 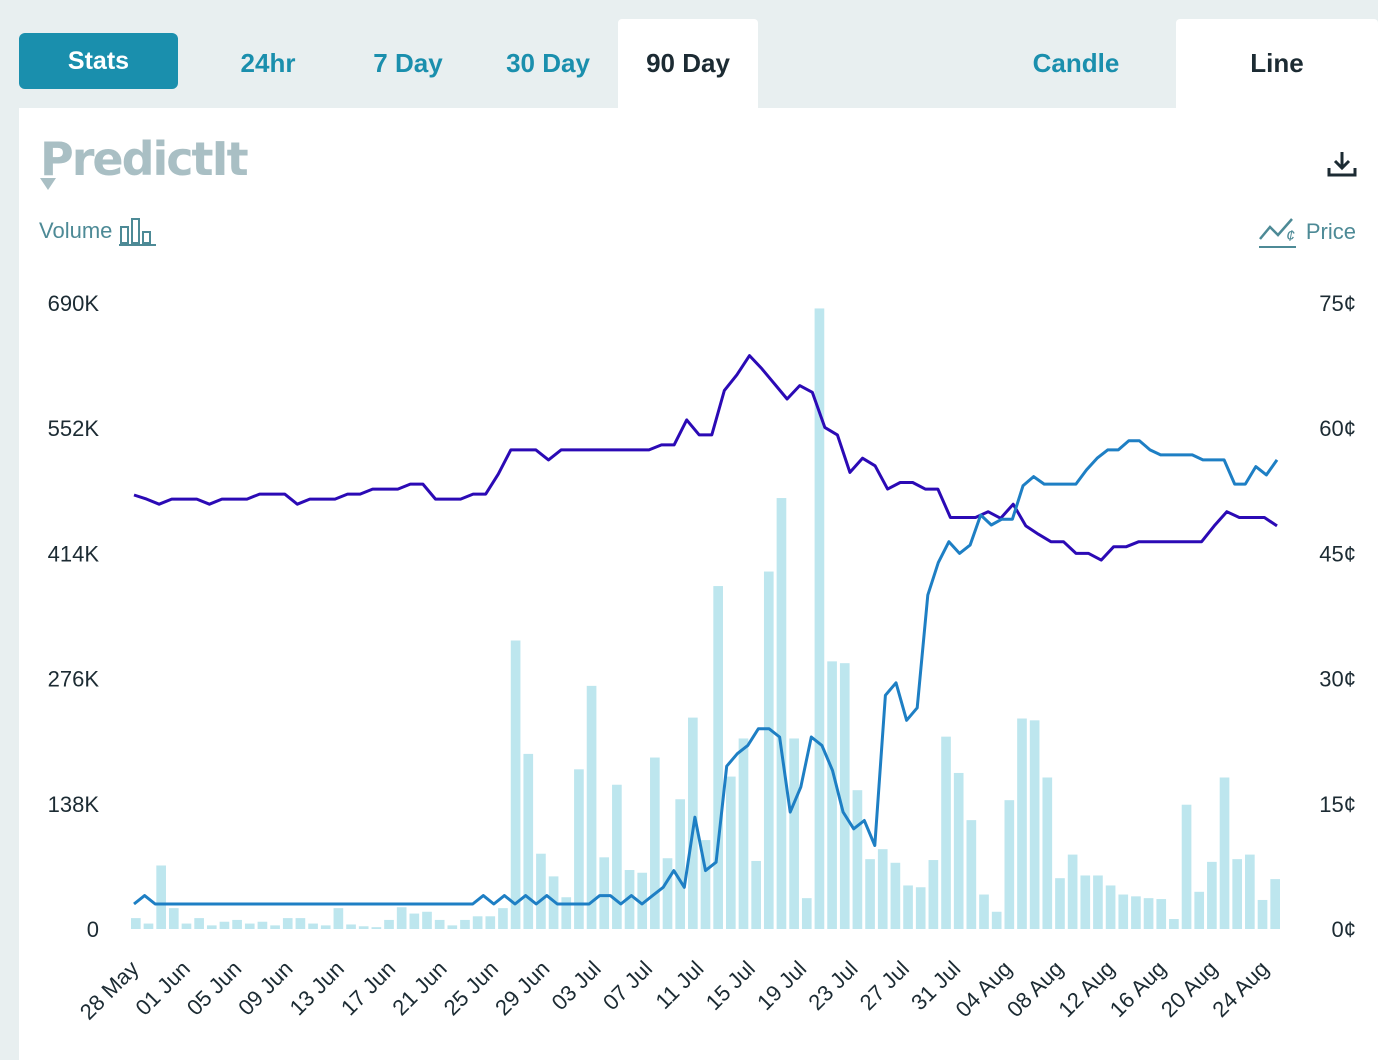 I want to click on volume-axis-tick-label: 0, so click(x=93, y=929).